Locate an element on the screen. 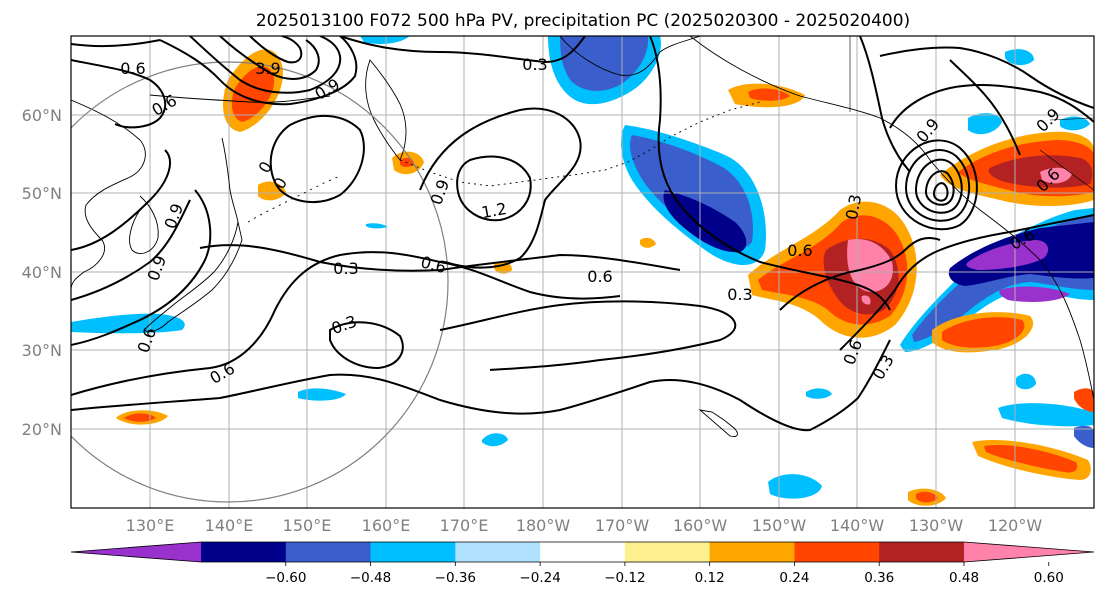 The width and height of the screenshot is (1105, 601). coast-borders is located at coordinates (971, 113).